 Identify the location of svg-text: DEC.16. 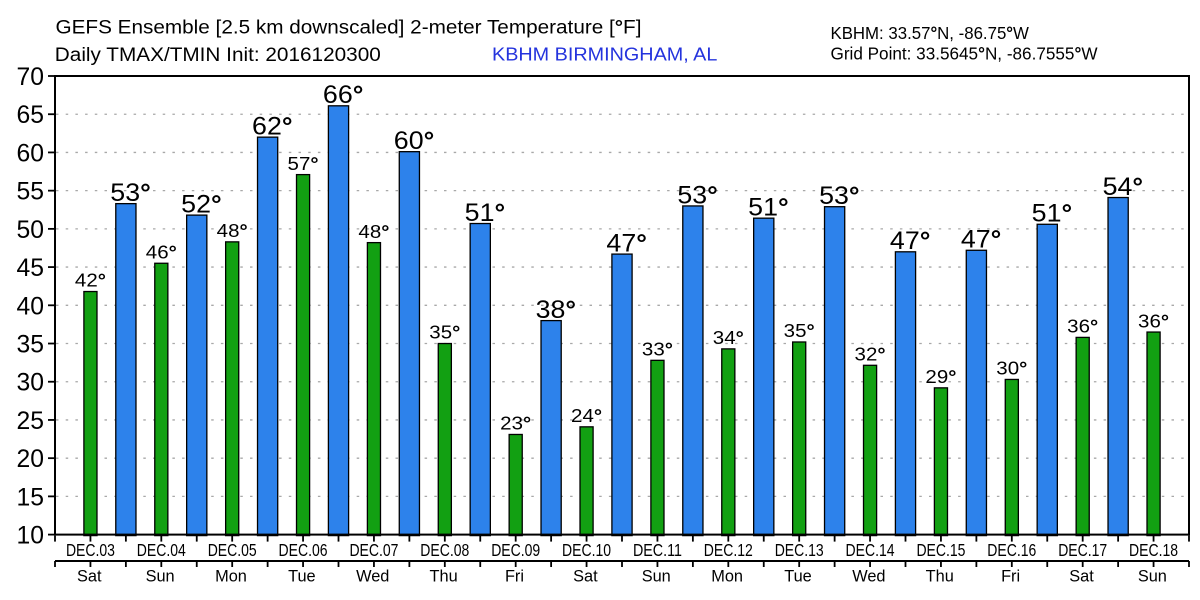
(1011, 550).